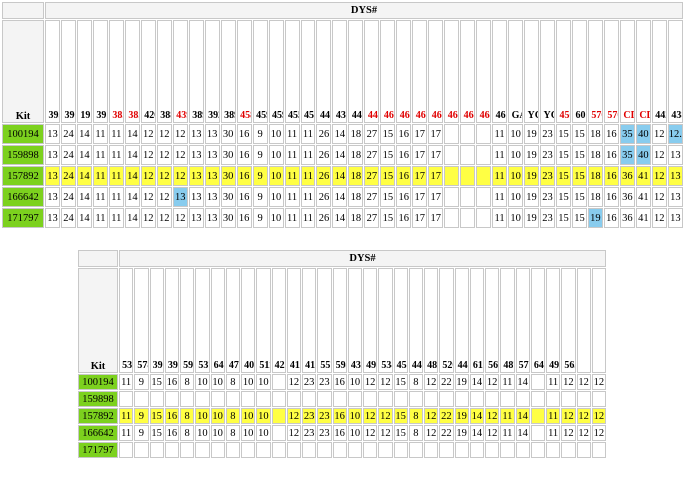  Describe the element at coordinates (132, 71) in the screenshot. I see `marker-header: 385b` at that location.